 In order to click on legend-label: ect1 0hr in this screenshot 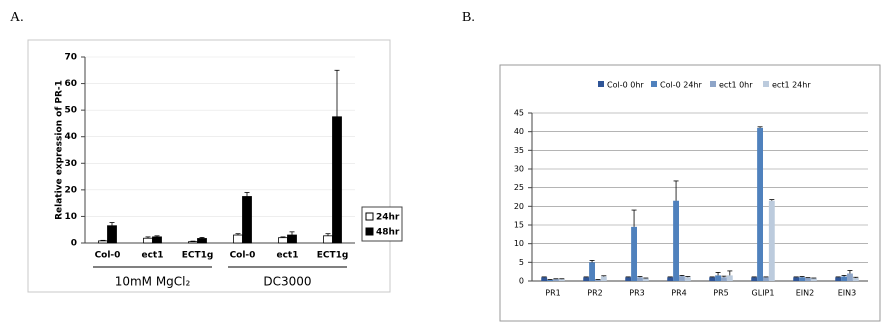, I will do `click(736, 85)`.